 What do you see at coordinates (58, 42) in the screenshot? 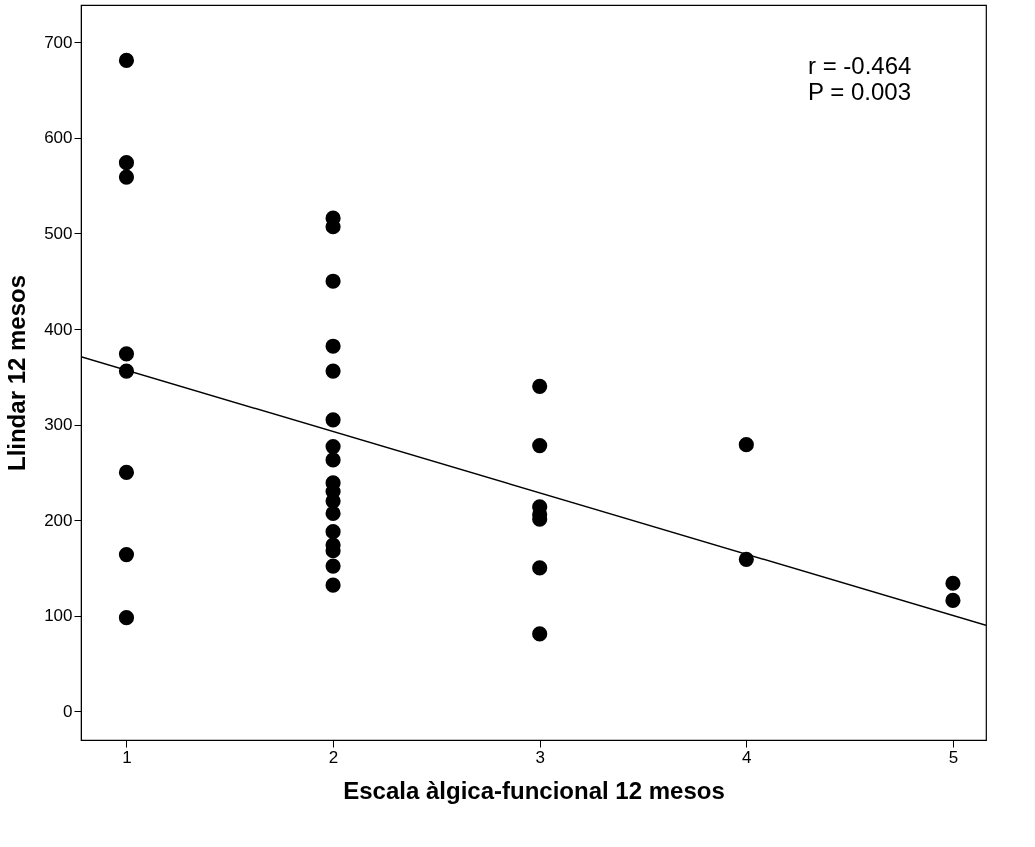
I see `y-tick-label: 700` at bounding box center [58, 42].